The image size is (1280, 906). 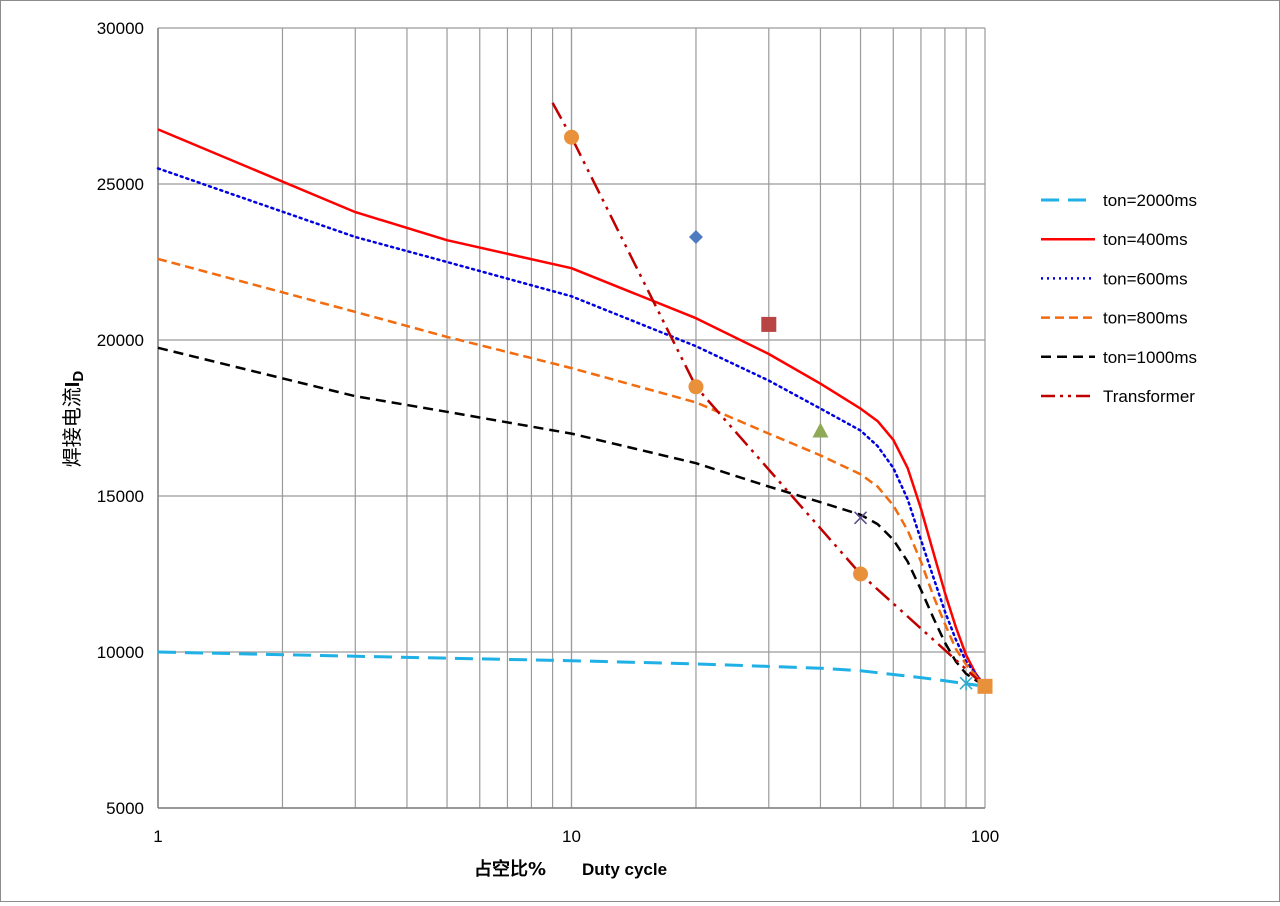 What do you see at coordinates (1145, 318) in the screenshot?
I see `legend-label: ton=800ms` at bounding box center [1145, 318].